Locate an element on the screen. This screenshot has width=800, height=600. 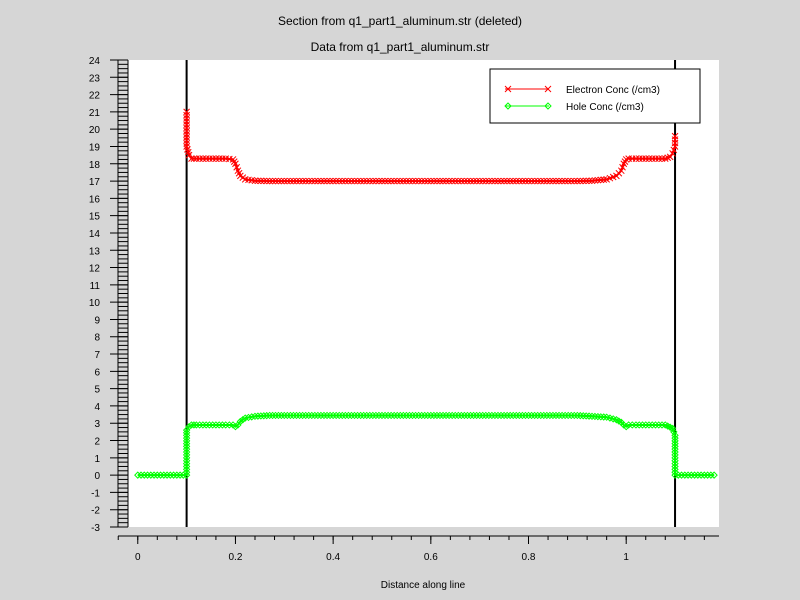
x-tick-label: 1 is located at coordinates (626, 557).